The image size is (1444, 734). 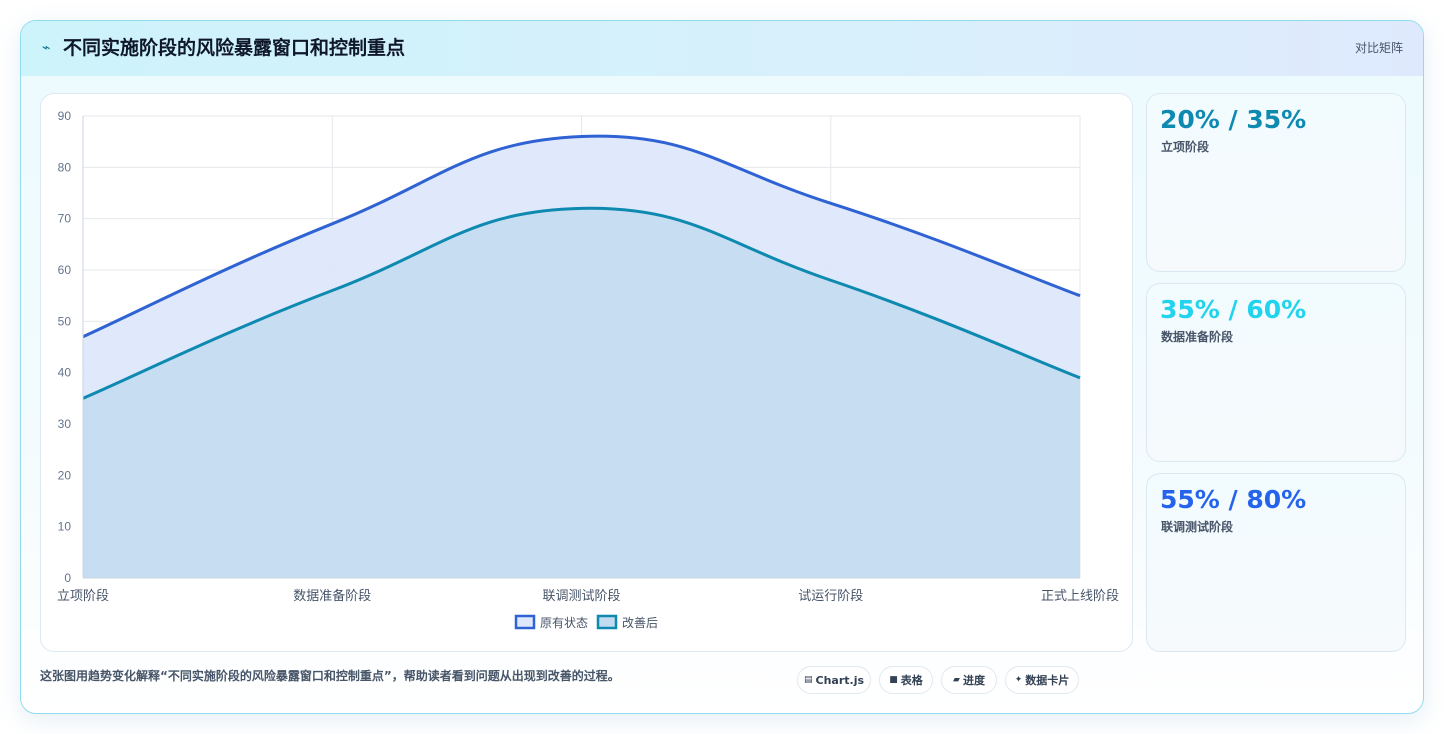 I want to click on x-tick-label: 联调测试阶段, so click(x=581, y=595).